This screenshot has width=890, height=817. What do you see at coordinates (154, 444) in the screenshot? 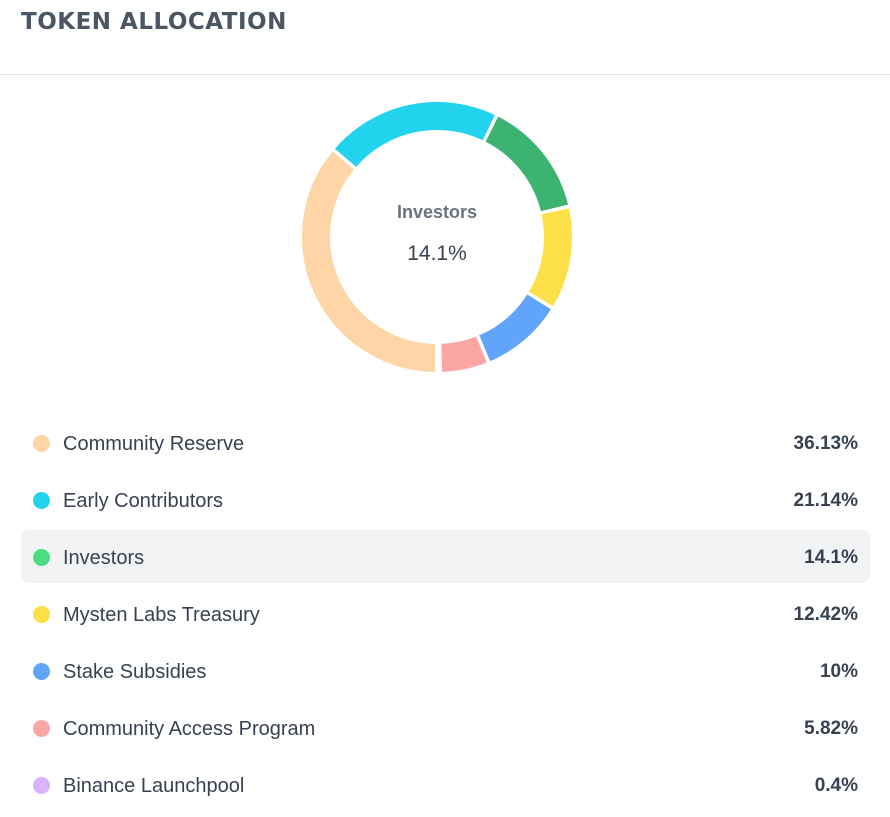
I see `legend-label: Community Reserve` at bounding box center [154, 444].